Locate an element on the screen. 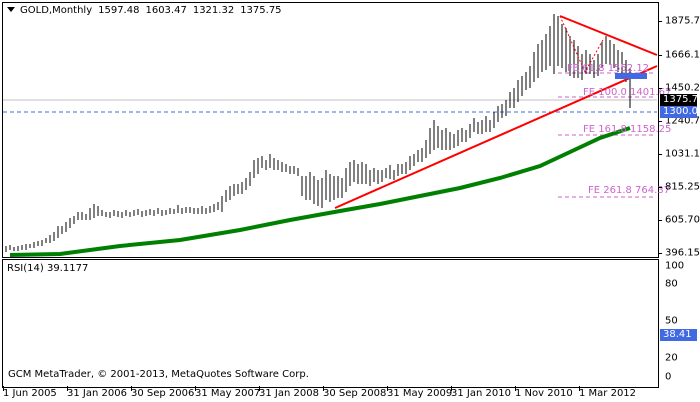  time-tick-label: 1 Jun 2005 is located at coordinates (30, 393).